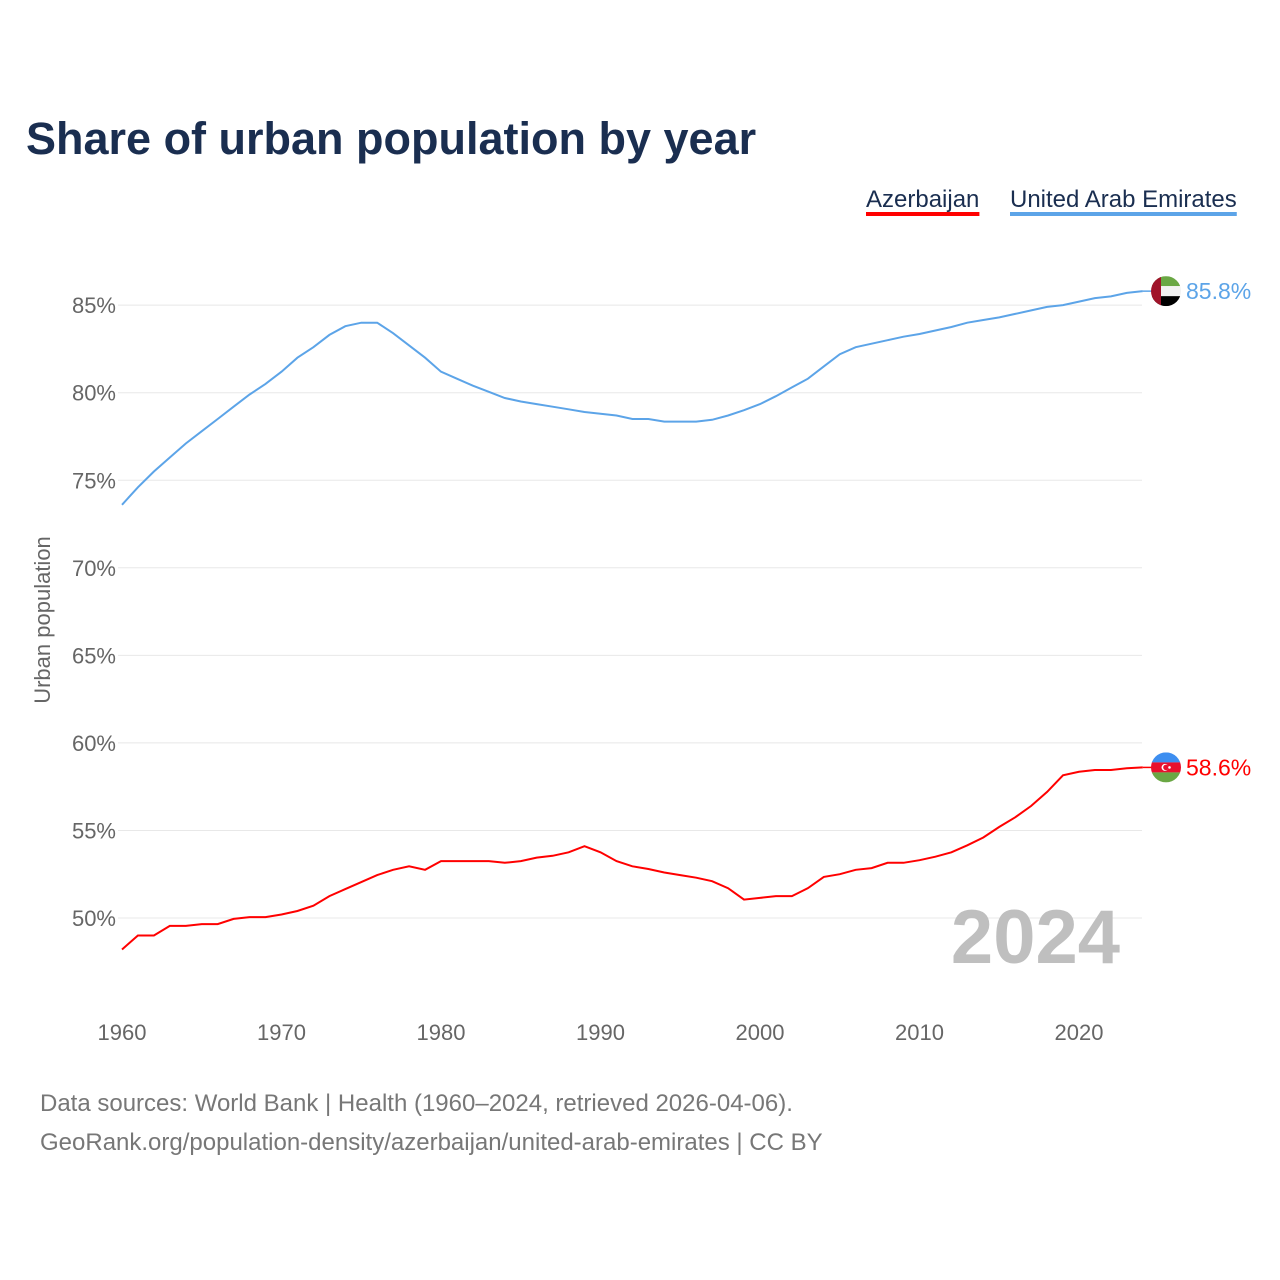 This screenshot has height=1280, width=1280. What do you see at coordinates (94, 393) in the screenshot?
I see `y-tick-label: 80%` at bounding box center [94, 393].